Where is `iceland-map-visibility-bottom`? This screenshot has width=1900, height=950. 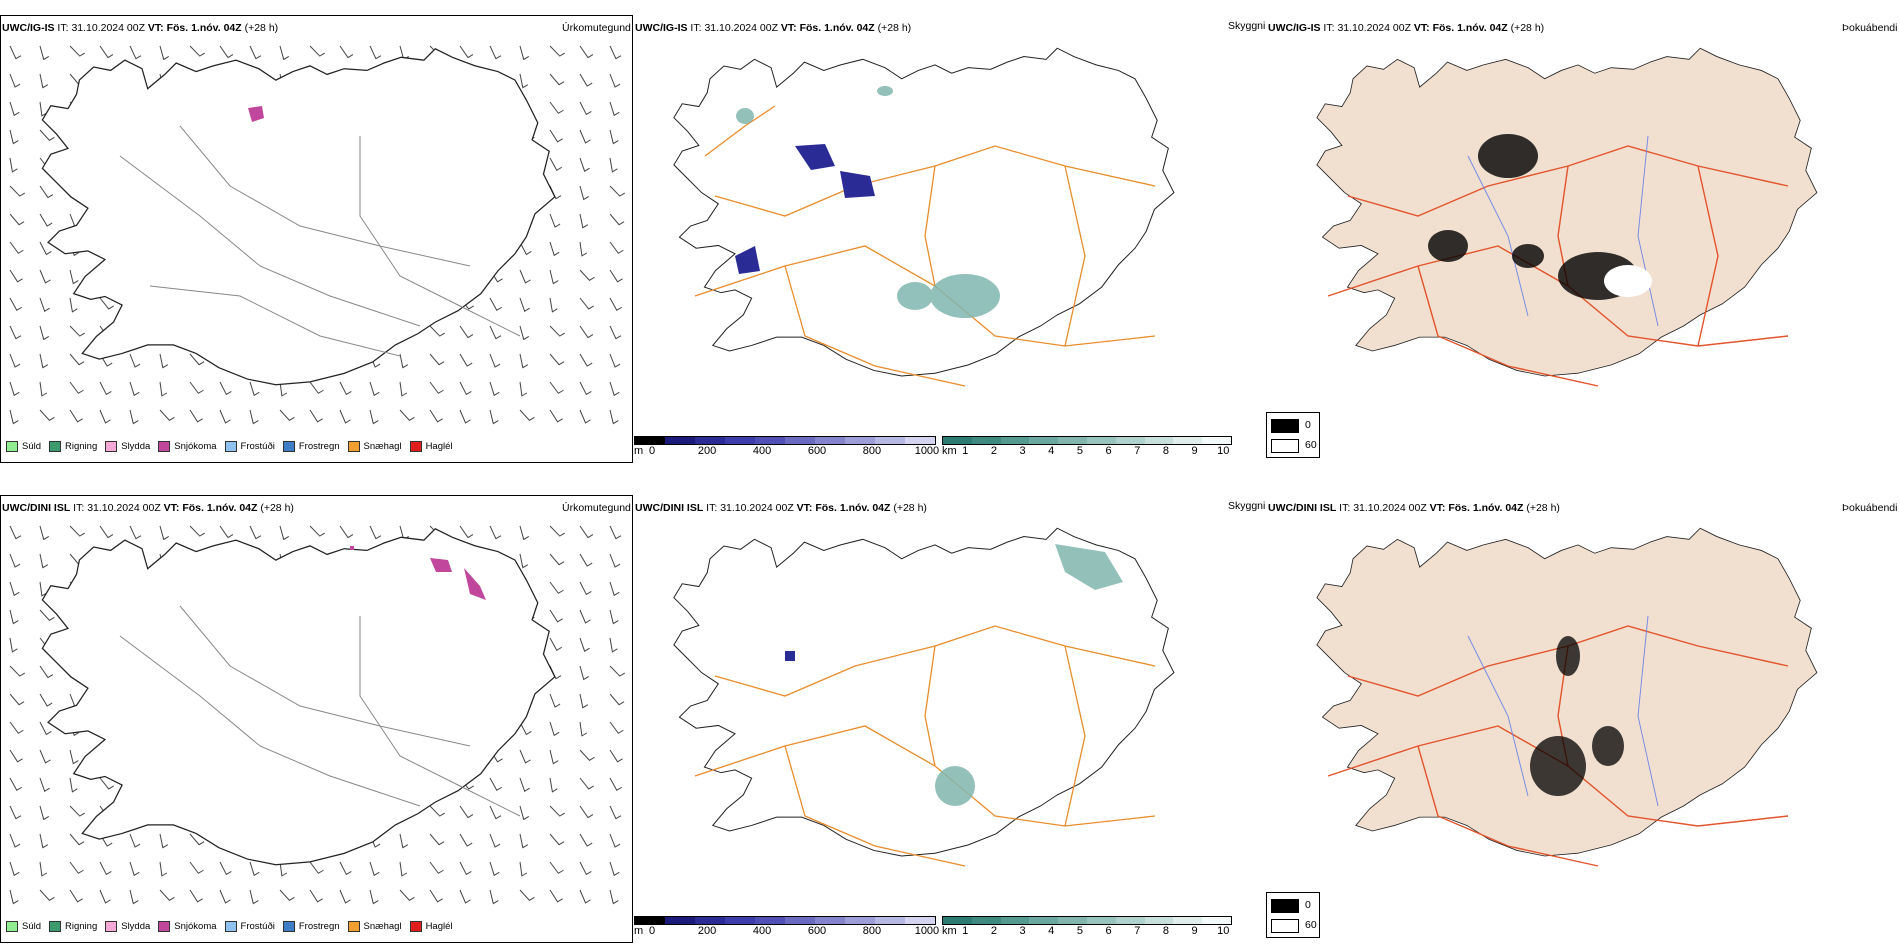
iceland-map-visibility-bottom is located at coordinates (924, 697).